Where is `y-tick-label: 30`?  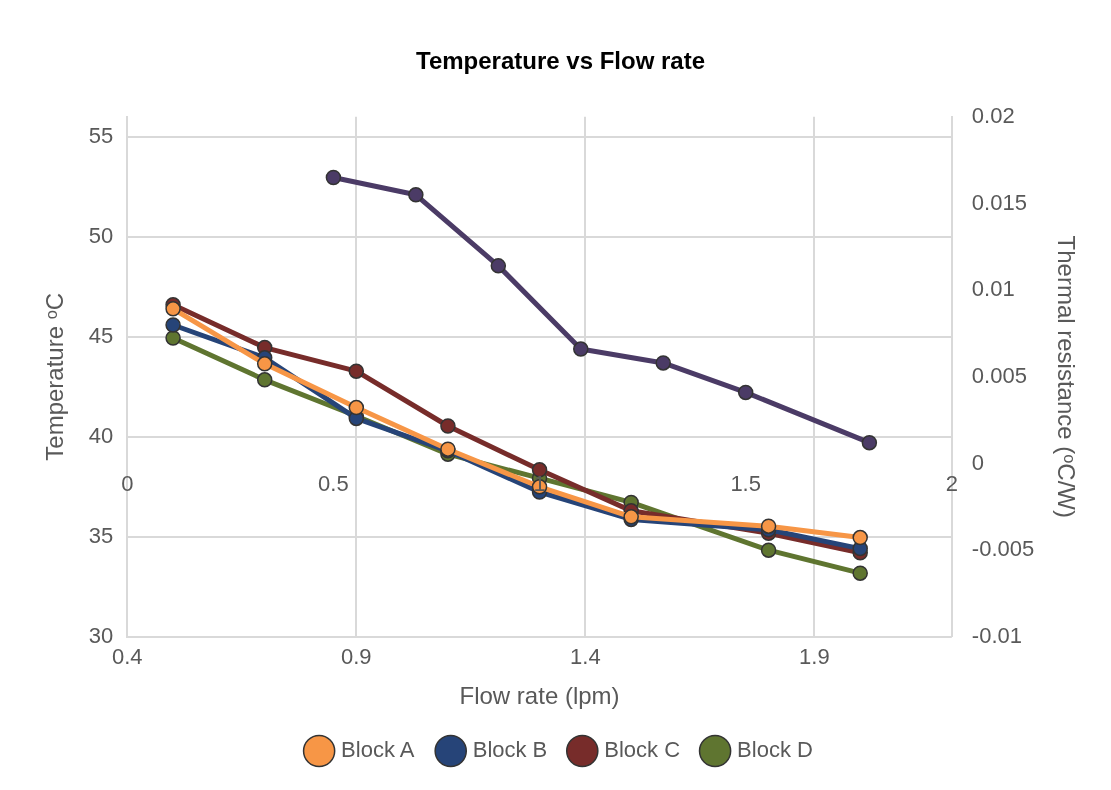 y-tick-label: 30 is located at coordinates (101, 635).